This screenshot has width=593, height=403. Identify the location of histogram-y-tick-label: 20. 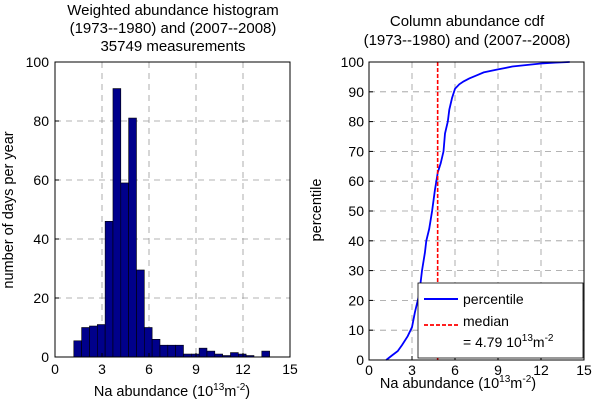
(41, 298).